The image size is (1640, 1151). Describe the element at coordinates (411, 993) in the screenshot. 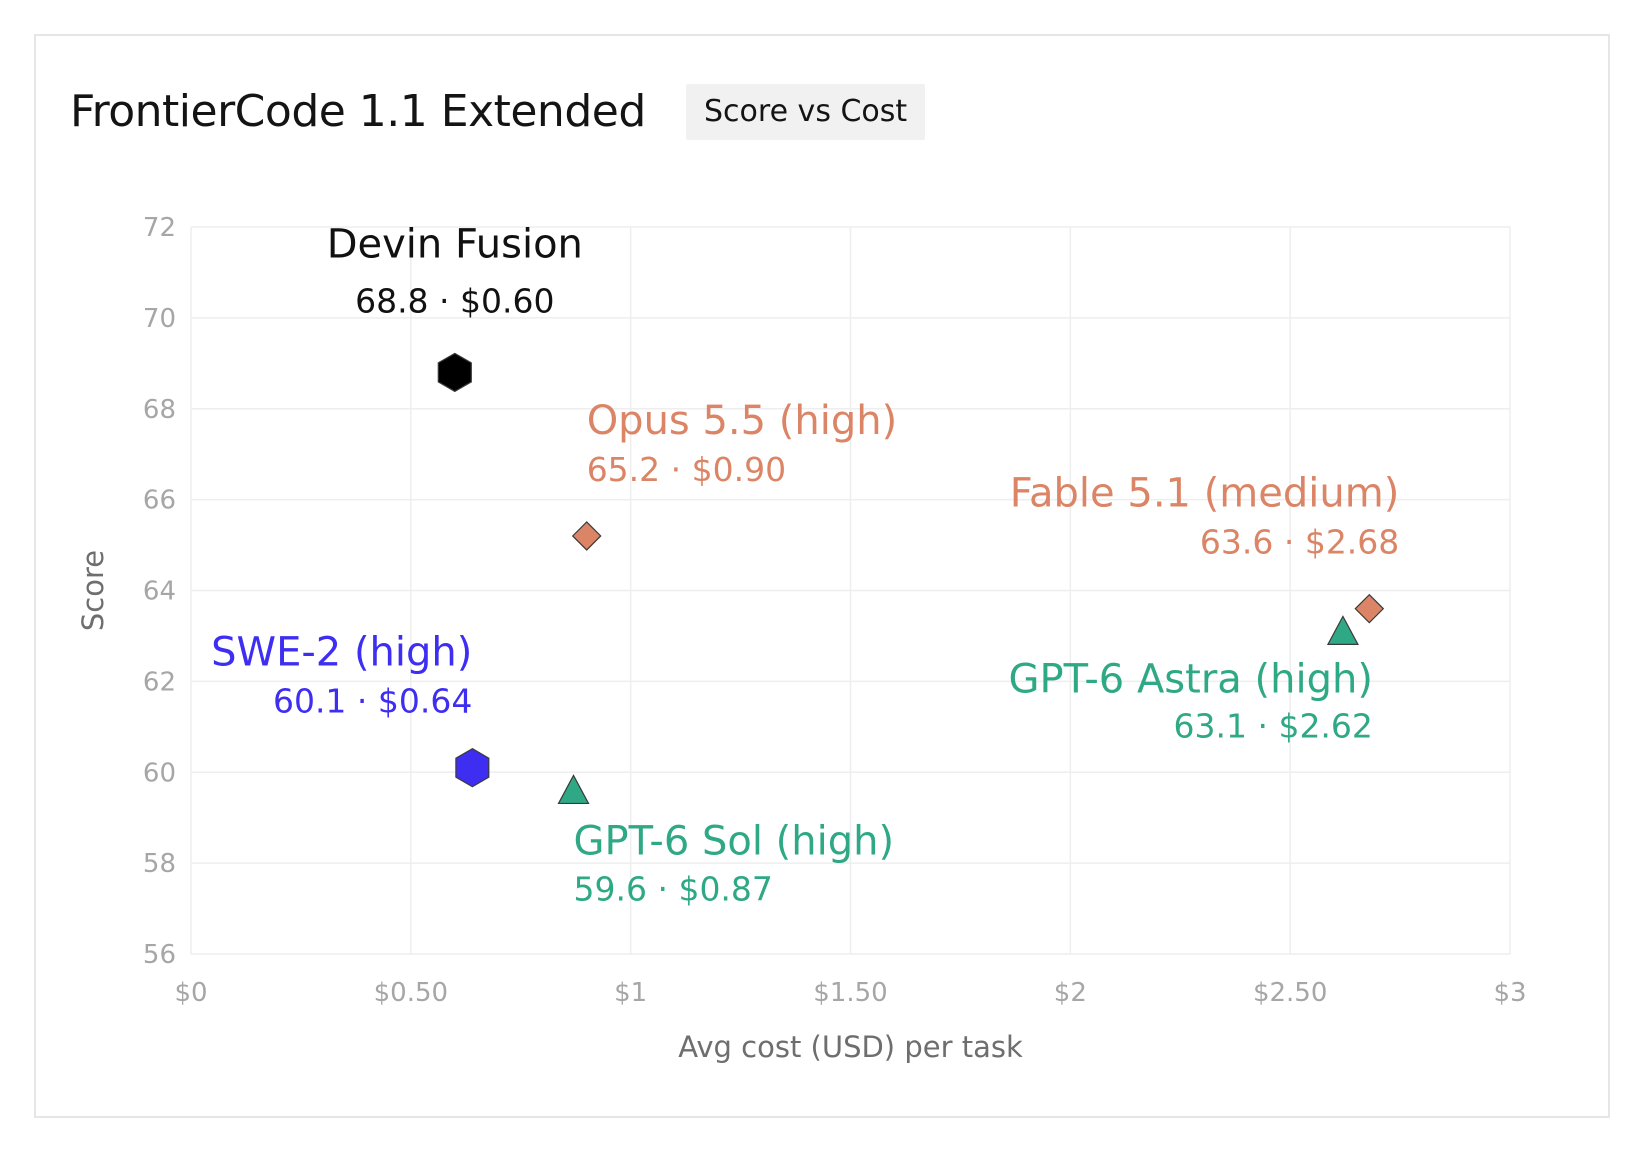

I see `x-tick-label: $0.50` at that location.